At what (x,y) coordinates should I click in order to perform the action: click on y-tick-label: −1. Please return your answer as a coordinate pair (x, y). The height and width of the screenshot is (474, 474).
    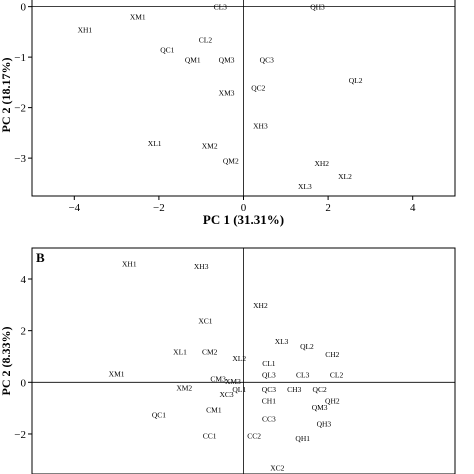
    Looking at the image, I should click on (20, 58).